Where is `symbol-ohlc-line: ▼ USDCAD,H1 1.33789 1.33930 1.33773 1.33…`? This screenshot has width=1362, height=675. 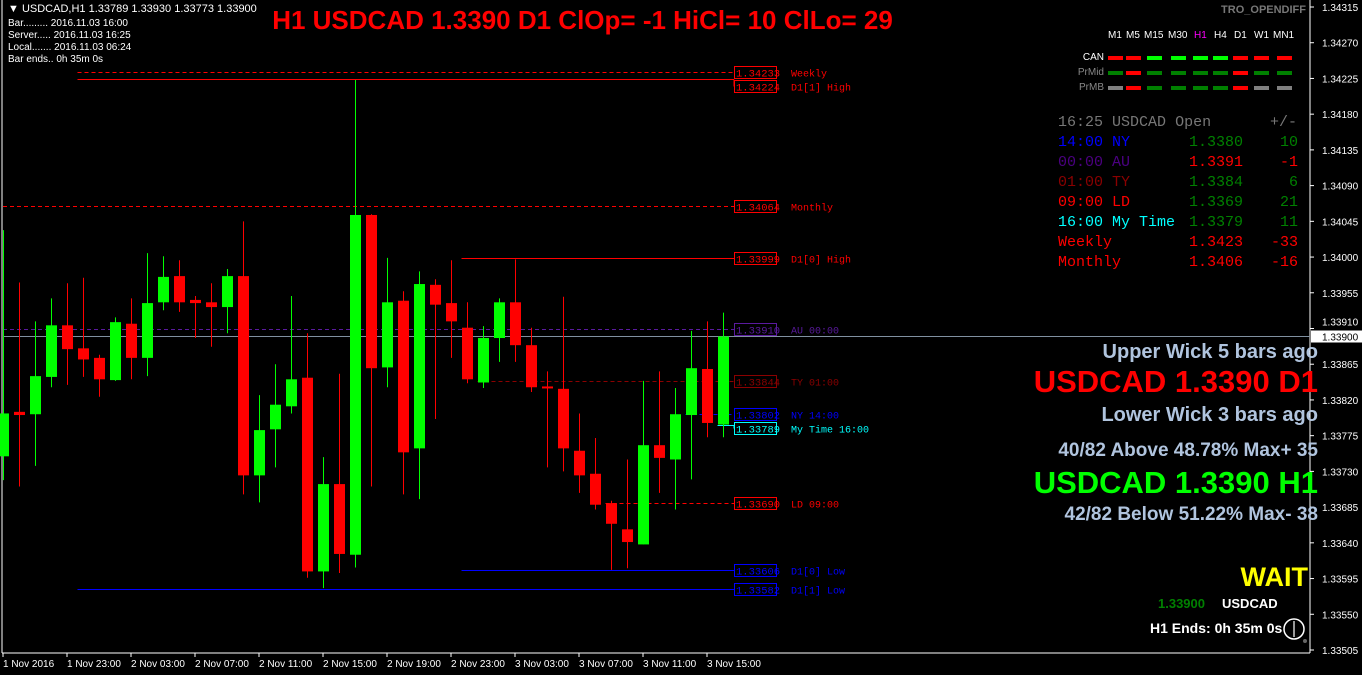
symbol-ohlc-line: ▼ USDCAD,H1 1.33789 1.33930 1.33773 1.33… is located at coordinates (132, 9).